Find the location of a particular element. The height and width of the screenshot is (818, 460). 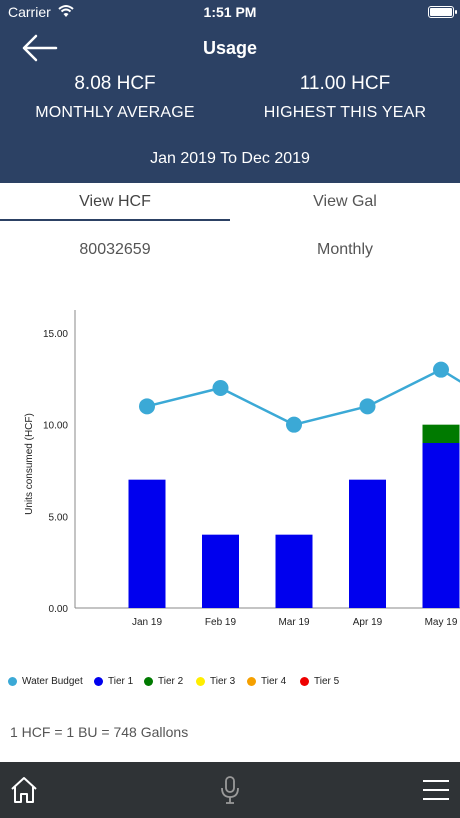

y-tick-label: 5.00 is located at coordinates (59, 517).